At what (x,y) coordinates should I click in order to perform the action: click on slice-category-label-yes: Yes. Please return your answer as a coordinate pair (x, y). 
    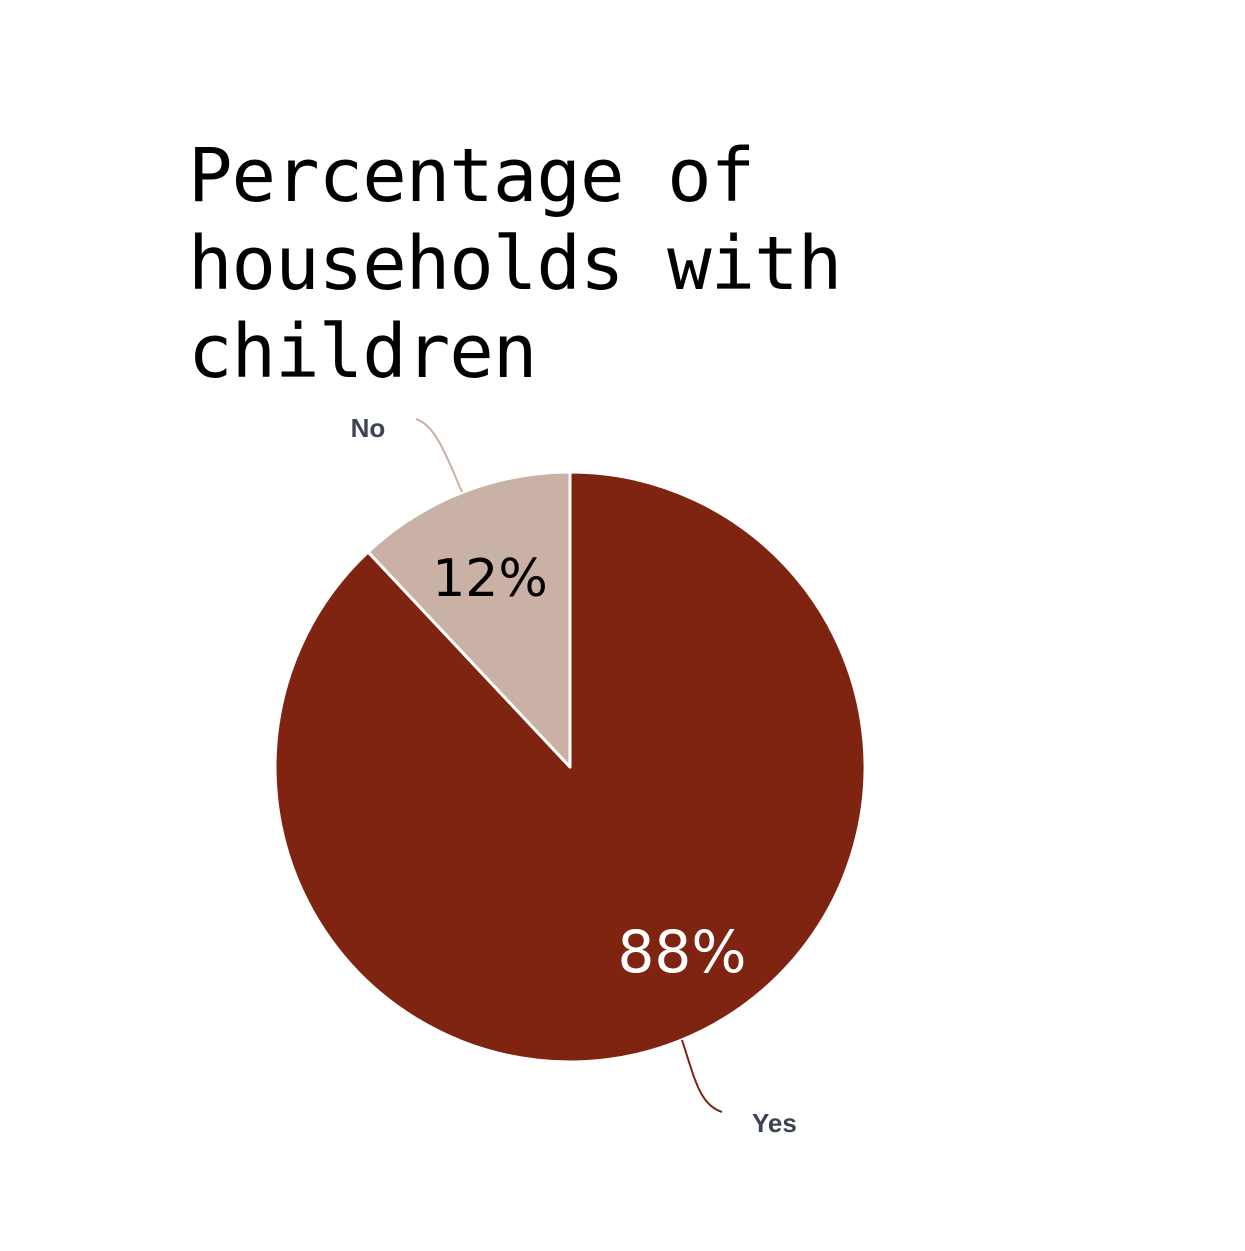
    Looking at the image, I should click on (774, 1123).